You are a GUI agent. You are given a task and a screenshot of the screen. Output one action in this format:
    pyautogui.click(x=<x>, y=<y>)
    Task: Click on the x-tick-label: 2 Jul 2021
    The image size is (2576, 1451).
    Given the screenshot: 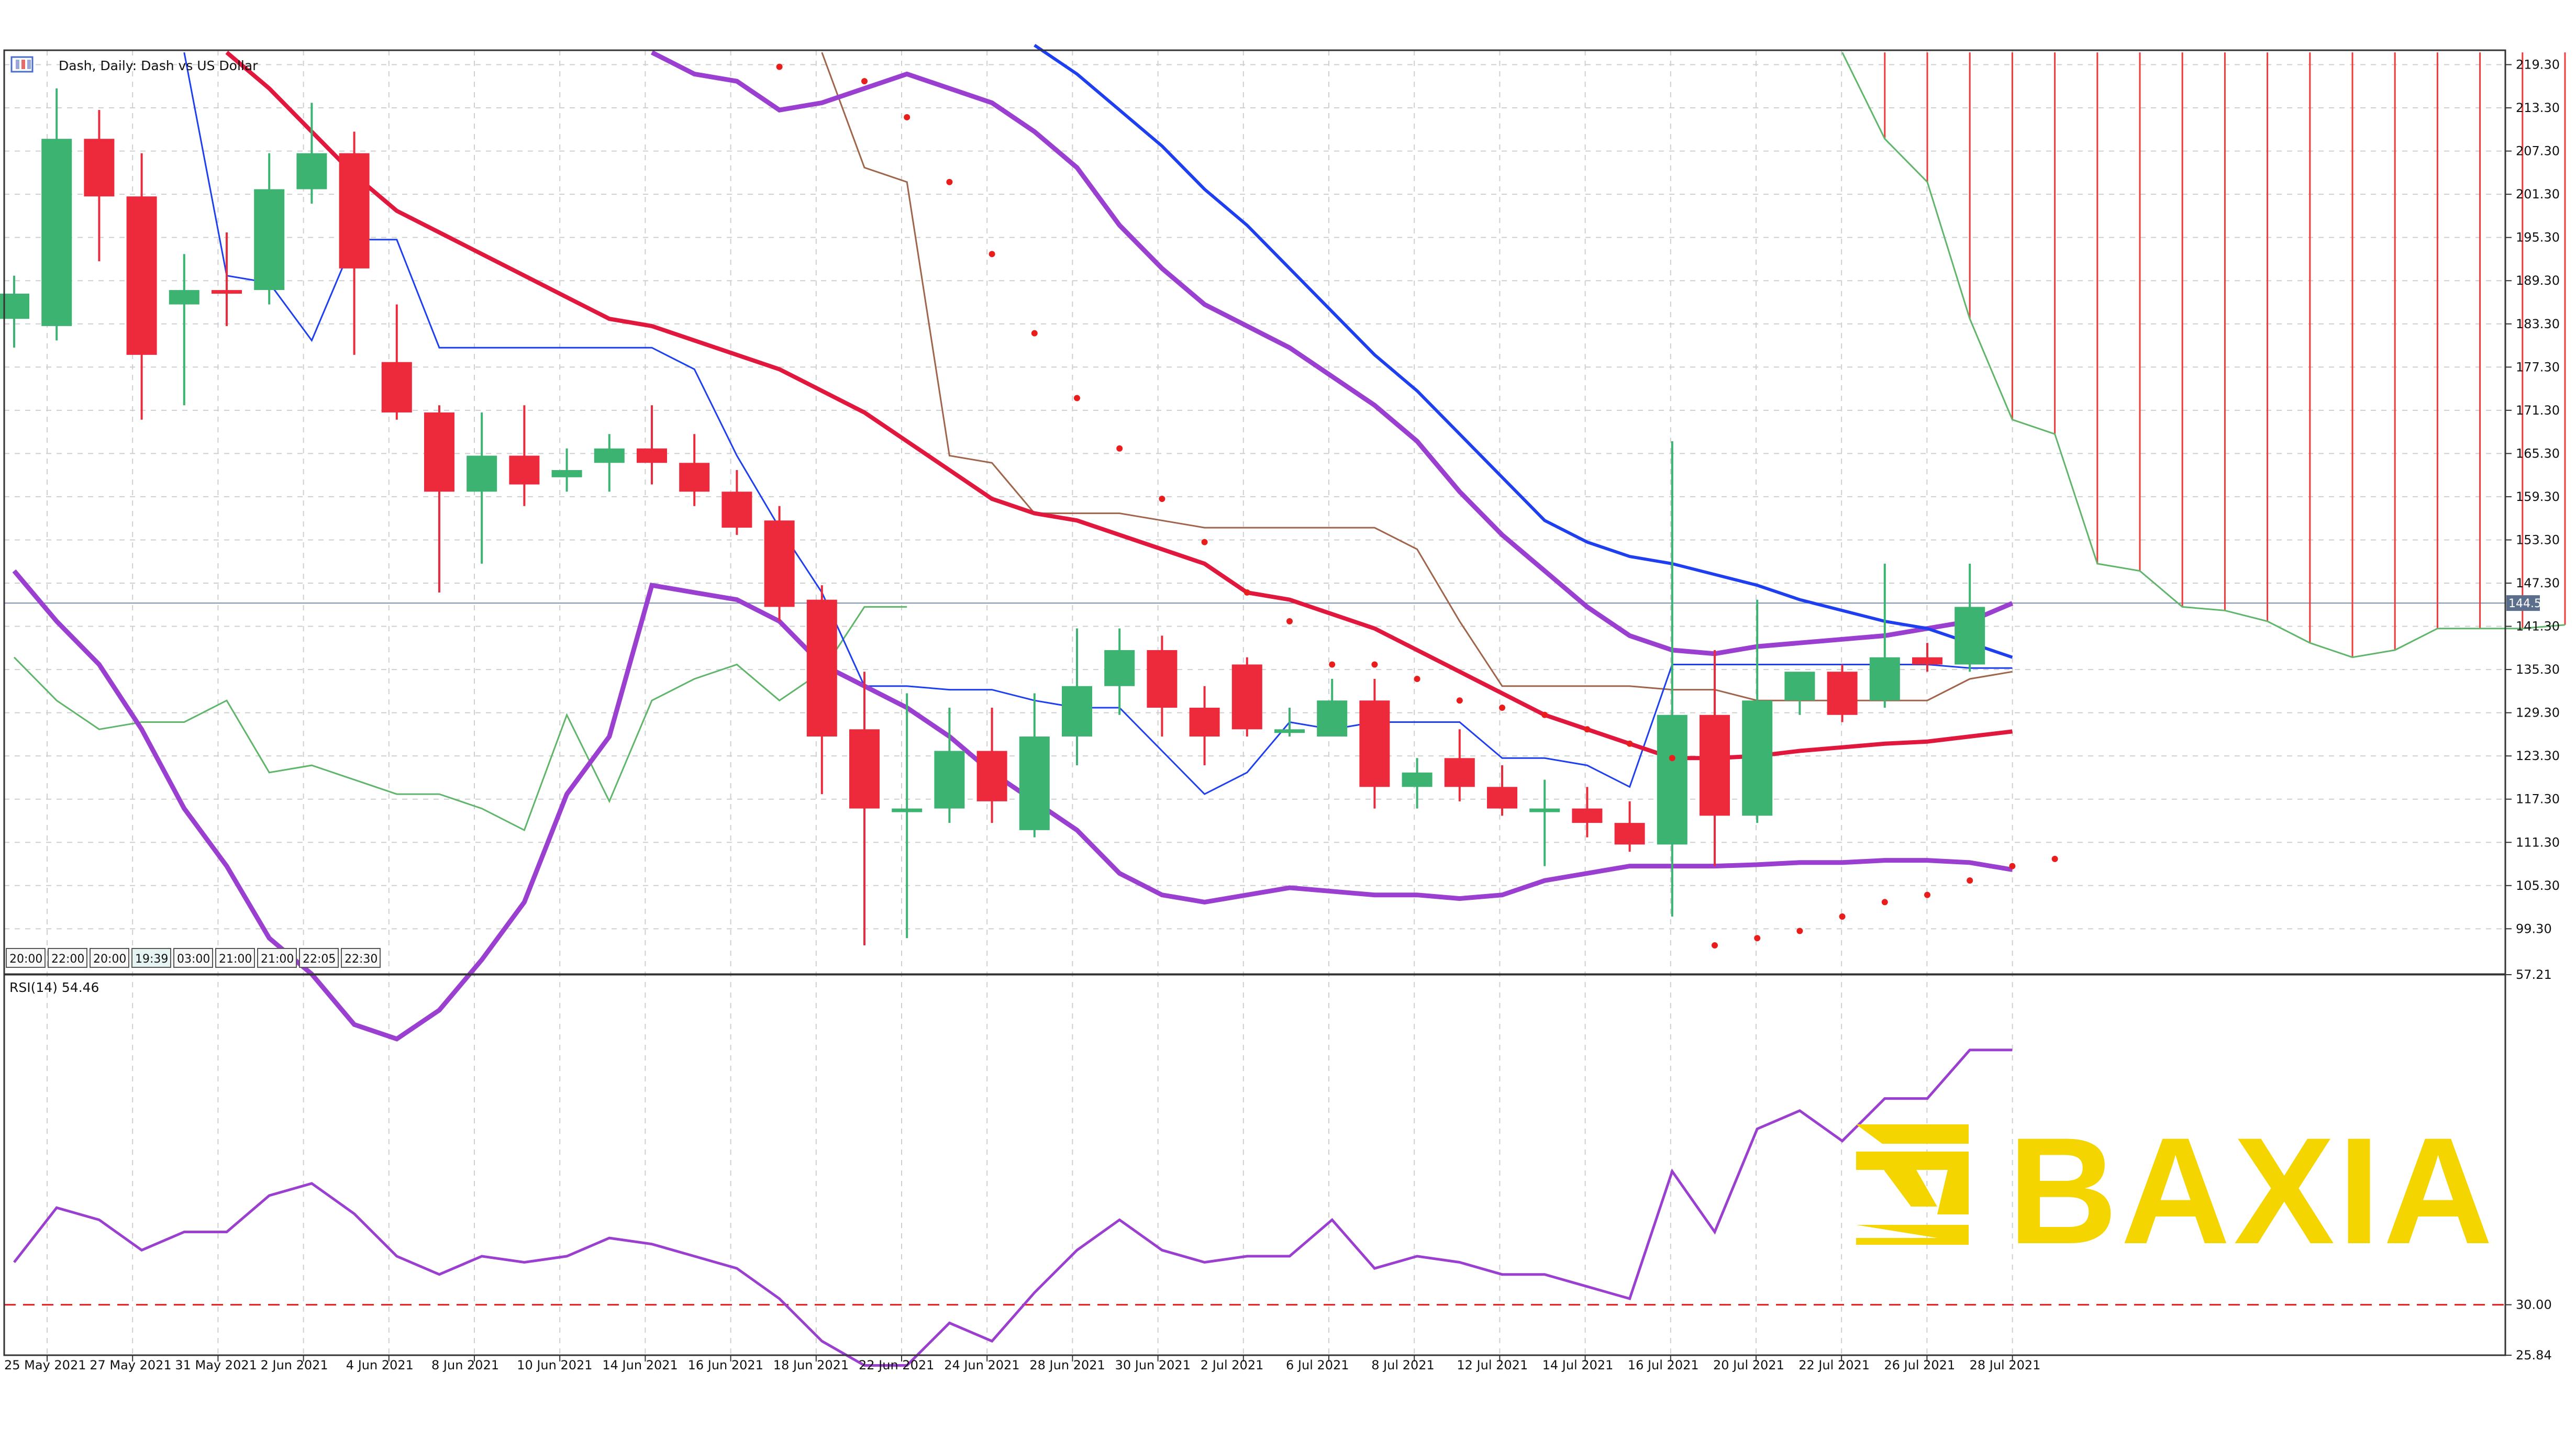 What is the action you would take?
    pyautogui.click(x=1232, y=1365)
    